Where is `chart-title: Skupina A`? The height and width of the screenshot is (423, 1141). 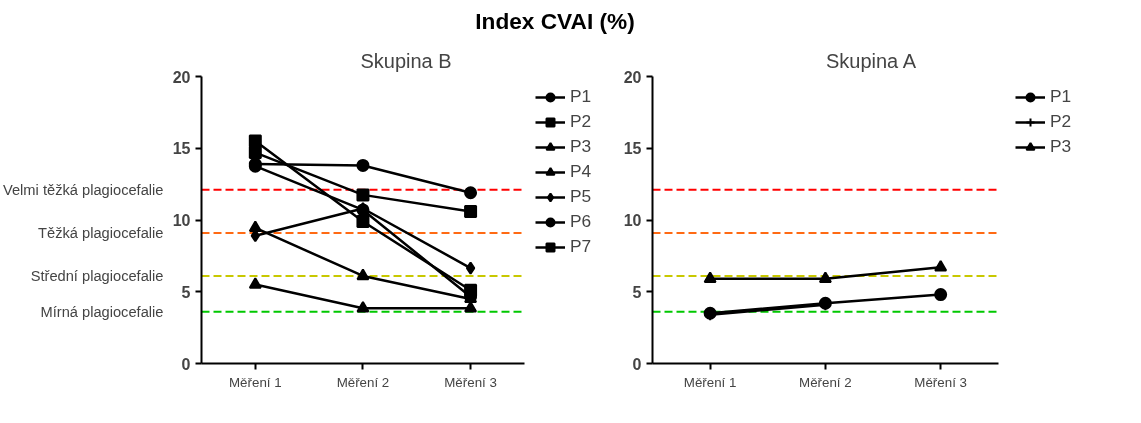 chart-title: Skupina A is located at coordinates (871, 60).